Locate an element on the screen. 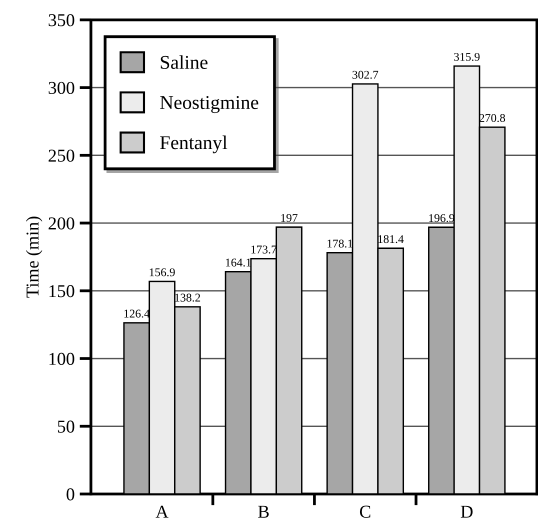 Image resolution: width=538 pixels, height=528 pixels. data-label: 270.8 is located at coordinates (492, 118).